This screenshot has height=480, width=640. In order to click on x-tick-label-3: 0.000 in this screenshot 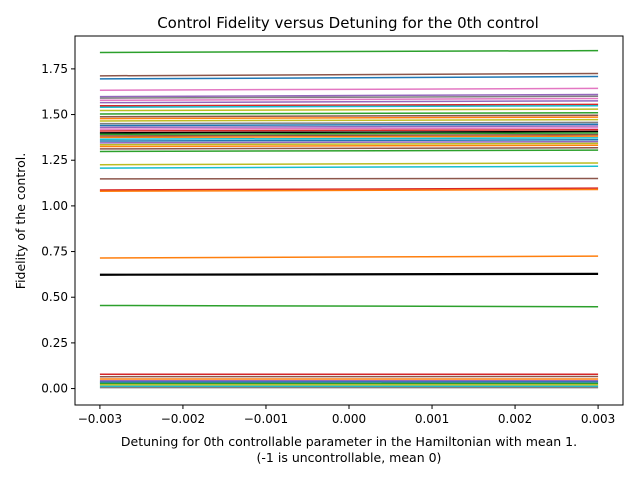, I will do `click(349, 419)`.